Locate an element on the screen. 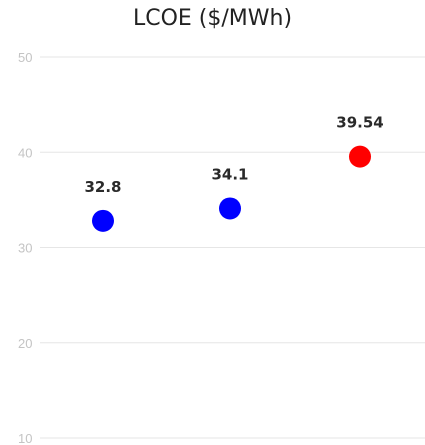 The image size is (425, 445). data-label-1: 32.8 is located at coordinates (102, 187).